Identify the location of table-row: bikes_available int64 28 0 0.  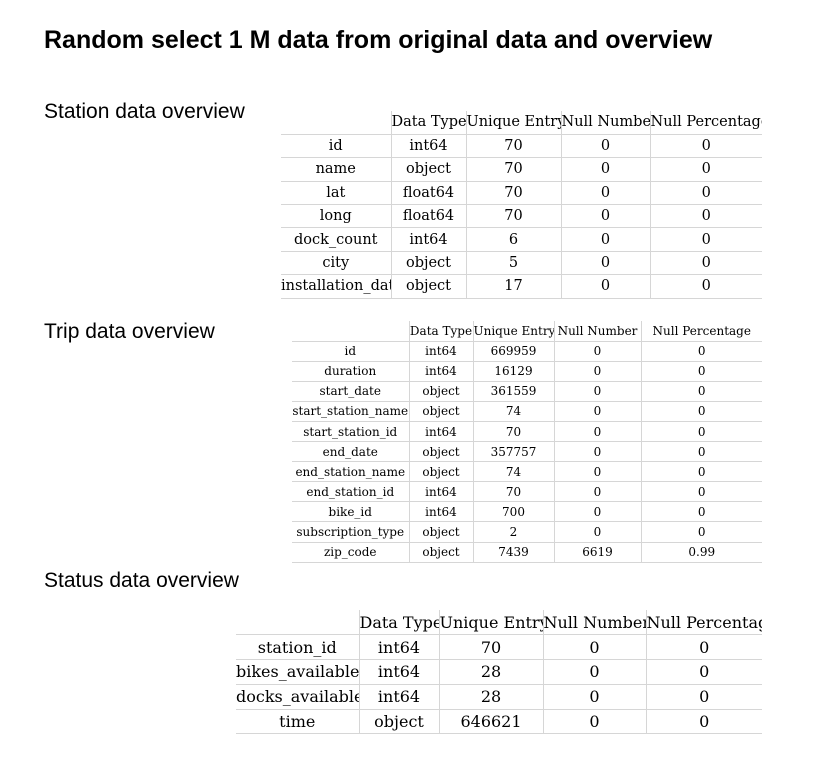
(499, 672).